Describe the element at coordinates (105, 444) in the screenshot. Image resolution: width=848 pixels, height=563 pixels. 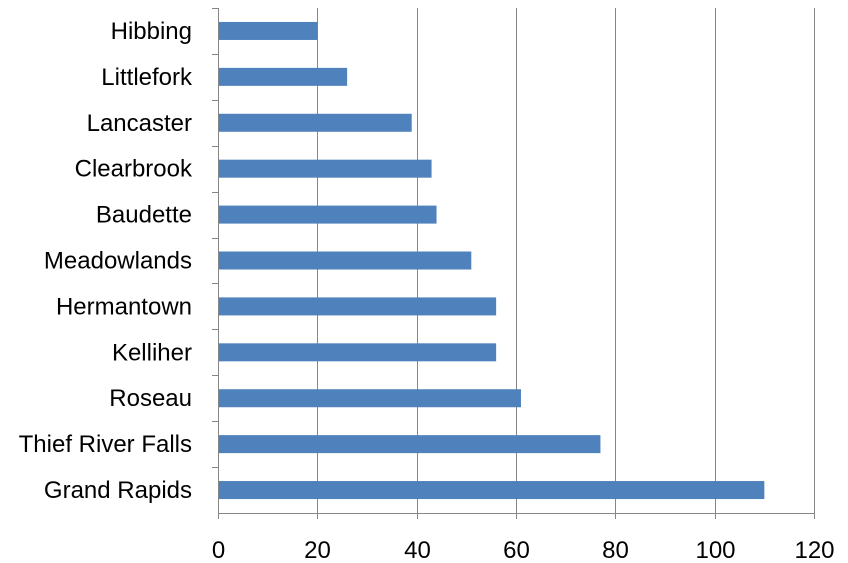
I see `category-label: Thief River Falls` at that location.